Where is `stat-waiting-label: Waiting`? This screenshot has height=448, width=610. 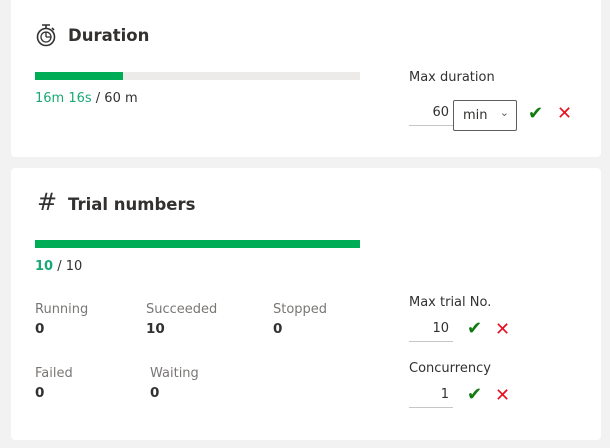 stat-waiting-label: Waiting is located at coordinates (174, 373).